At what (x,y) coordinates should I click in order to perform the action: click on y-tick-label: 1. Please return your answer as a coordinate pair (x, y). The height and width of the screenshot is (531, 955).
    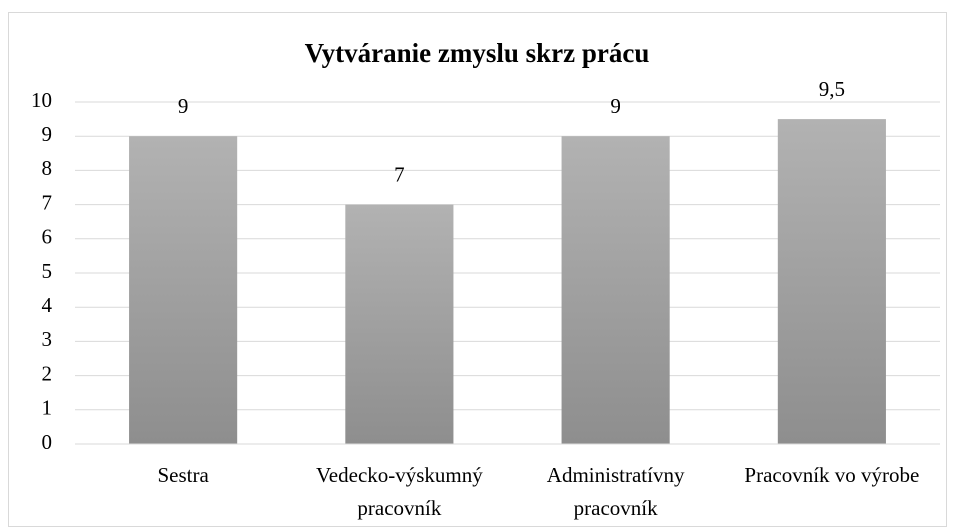
    Looking at the image, I should click on (47, 408).